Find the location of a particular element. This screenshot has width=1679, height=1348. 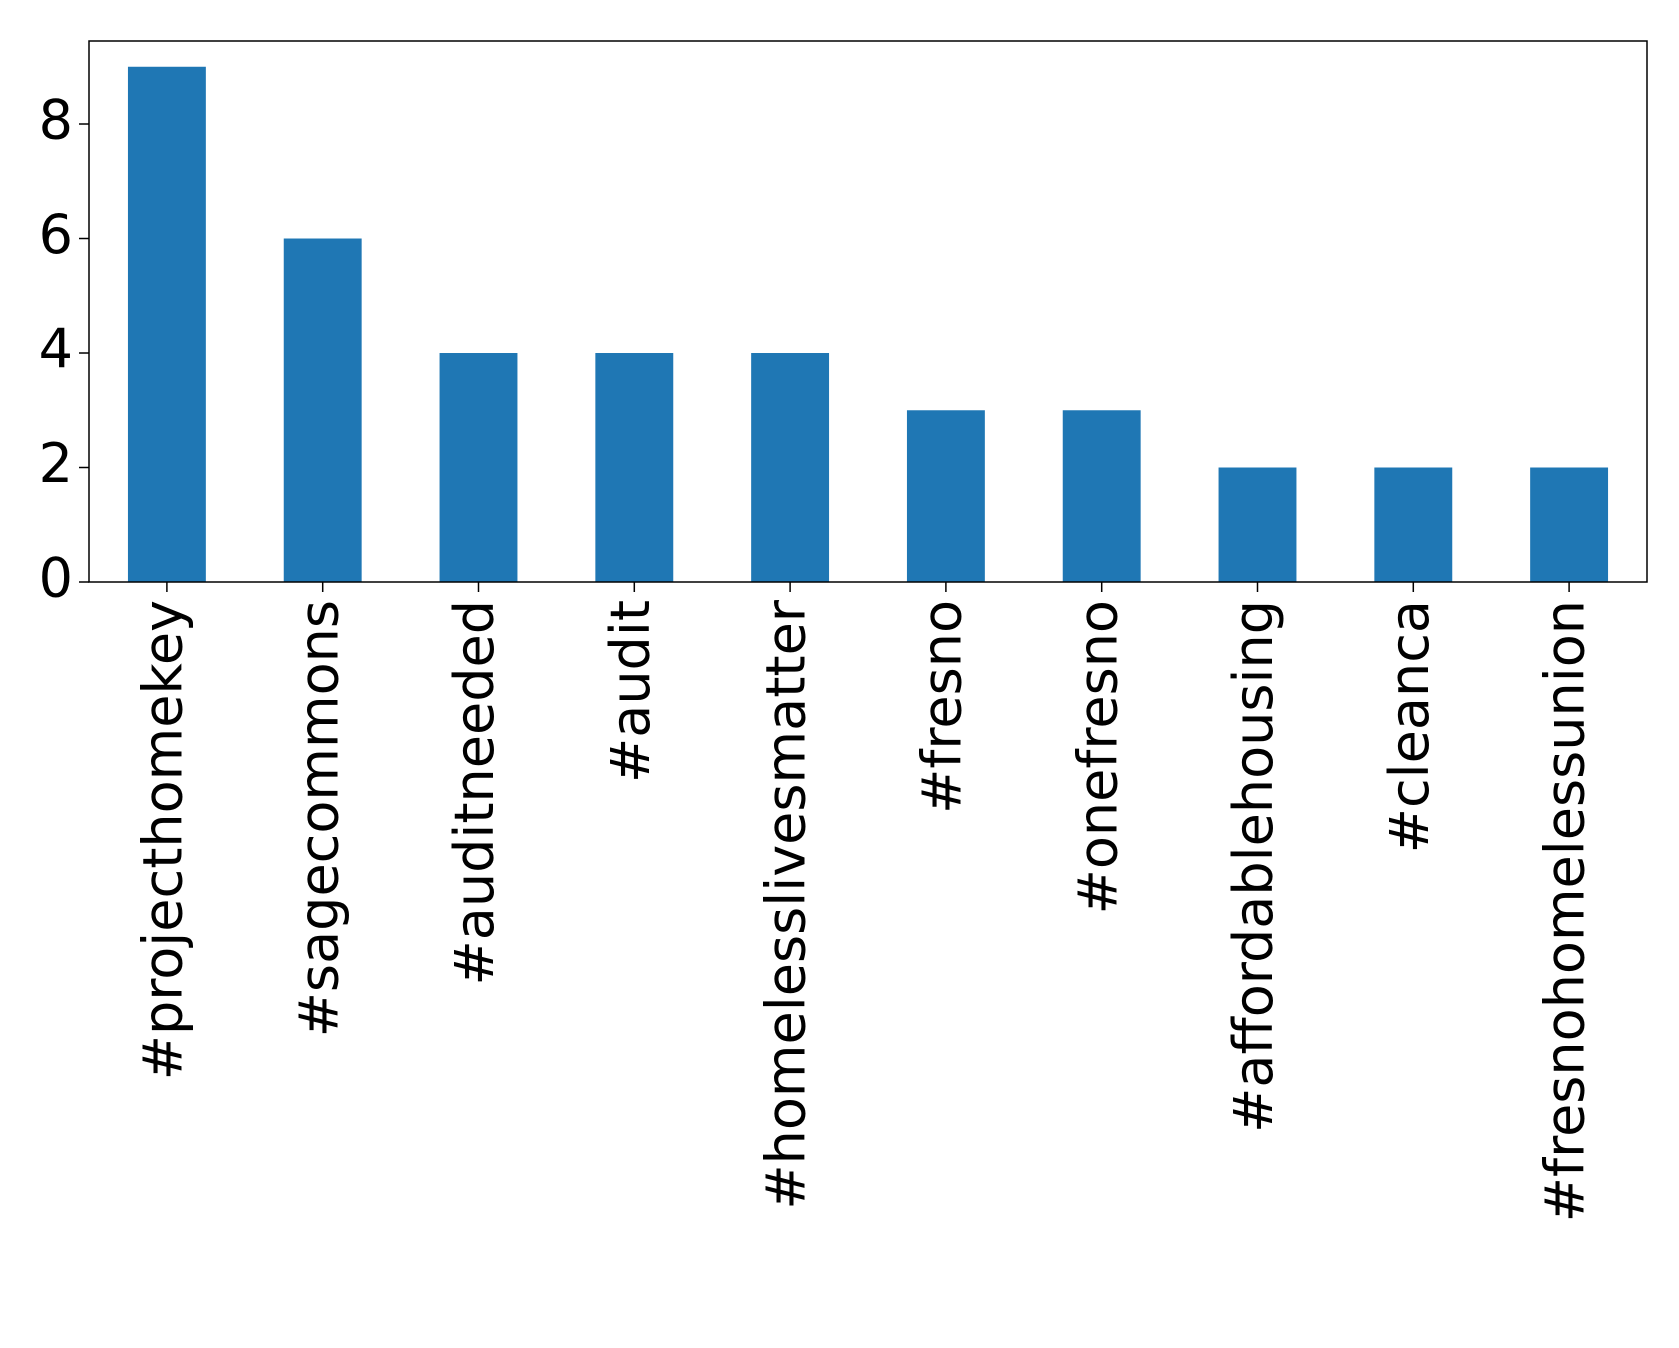

x-tick-label: #projecthomekey is located at coordinates (163, 840).